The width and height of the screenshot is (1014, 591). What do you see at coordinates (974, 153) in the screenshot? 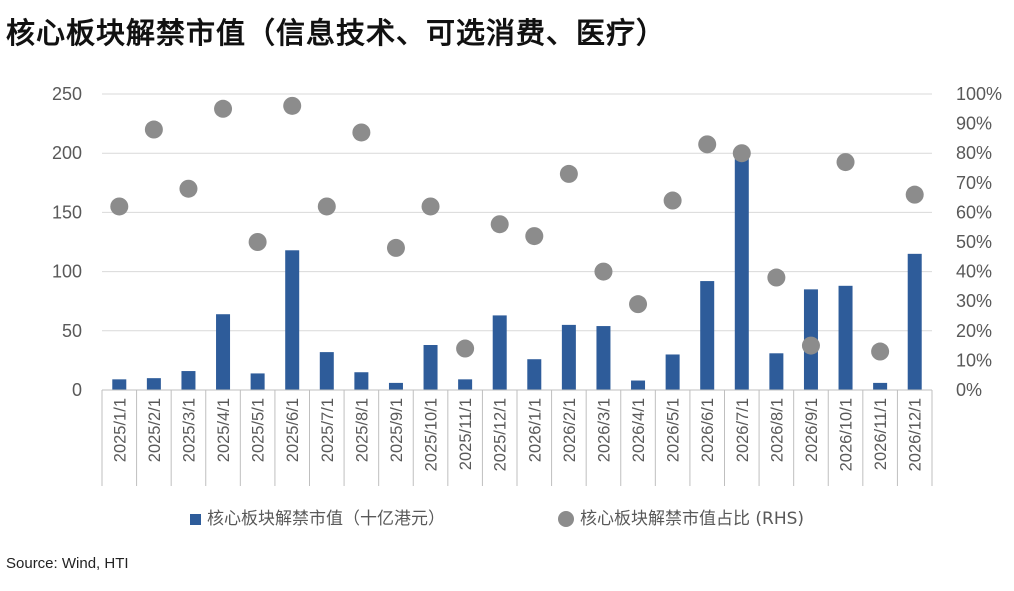
I see `right-tick-label: 80%` at bounding box center [974, 153].